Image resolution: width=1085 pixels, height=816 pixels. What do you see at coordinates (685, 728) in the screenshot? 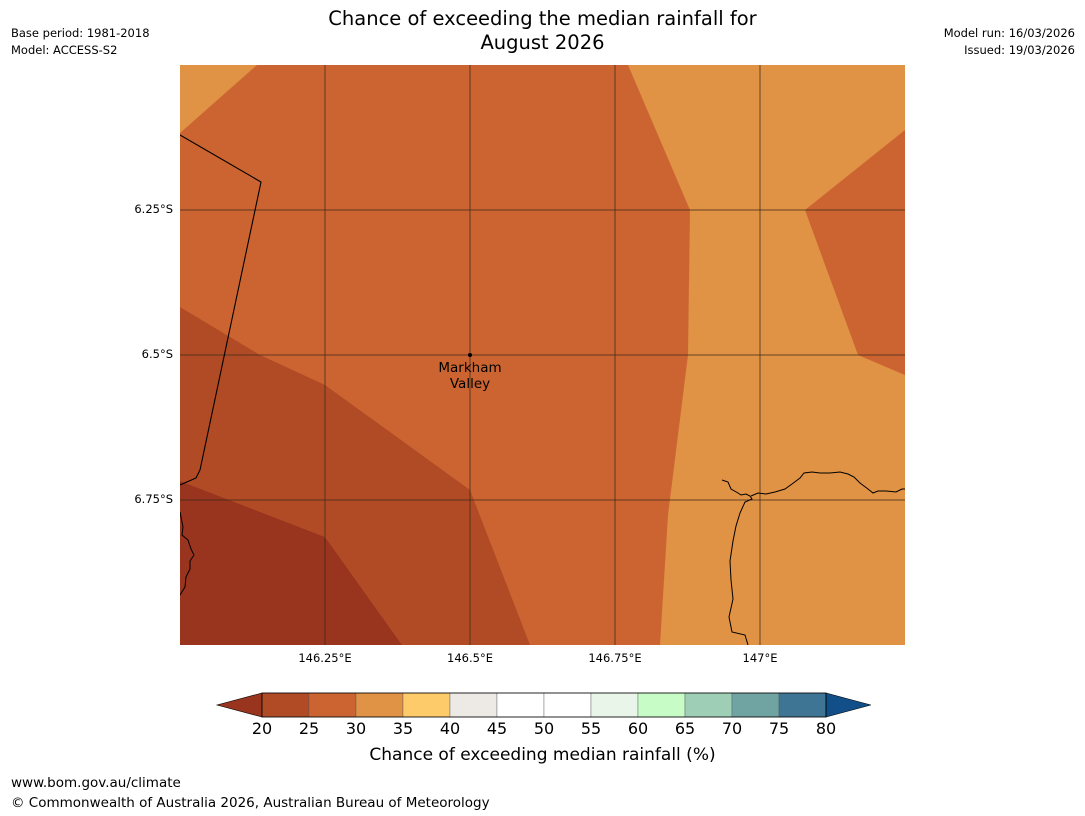
I see `colorbar-tick-label: 65` at bounding box center [685, 728].